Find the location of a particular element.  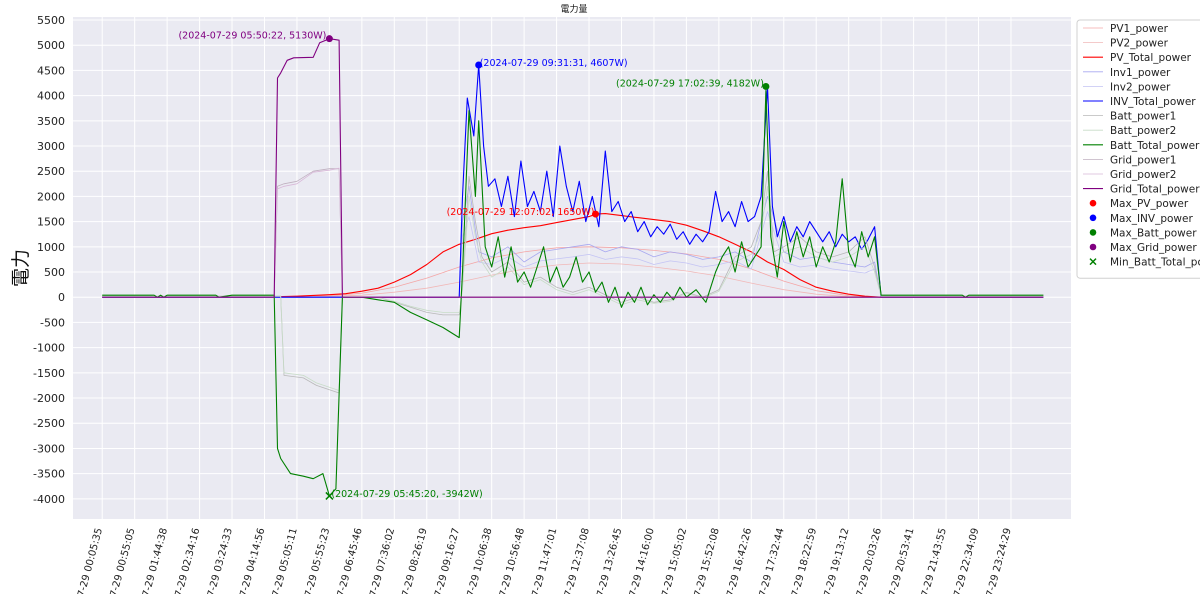

y-tick-label: 1000 is located at coordinates (51, 247).